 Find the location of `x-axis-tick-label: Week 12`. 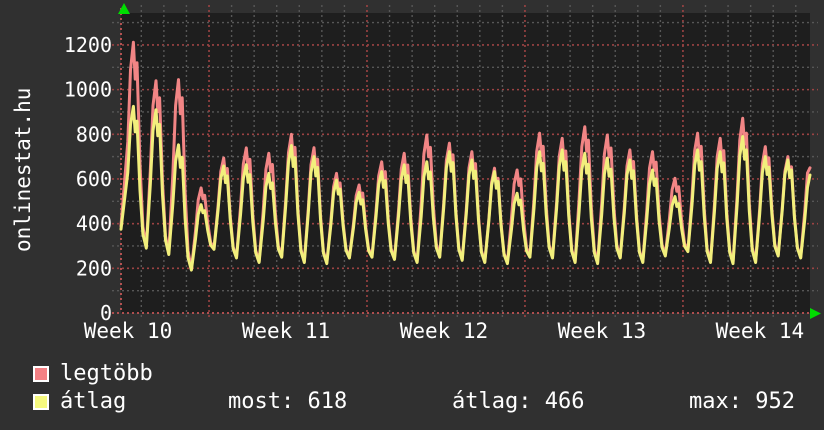

x-axis-tick-label: Week 12 is located at coordinates (444, 331).